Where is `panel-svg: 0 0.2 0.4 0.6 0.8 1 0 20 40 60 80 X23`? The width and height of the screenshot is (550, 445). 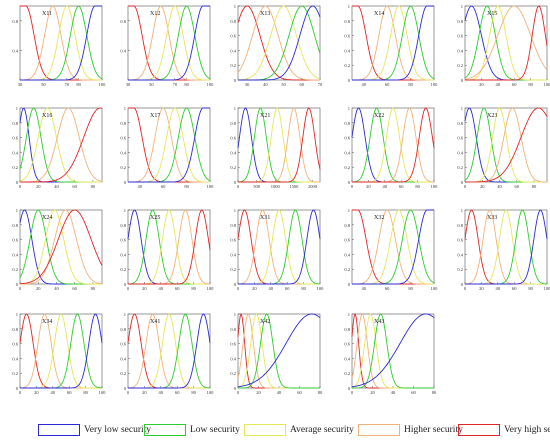
panel-svg: 0 0.2 0.4 0.6 0.8 1 0 20 40 60 80 X23 is located at coordinates (502, 147).